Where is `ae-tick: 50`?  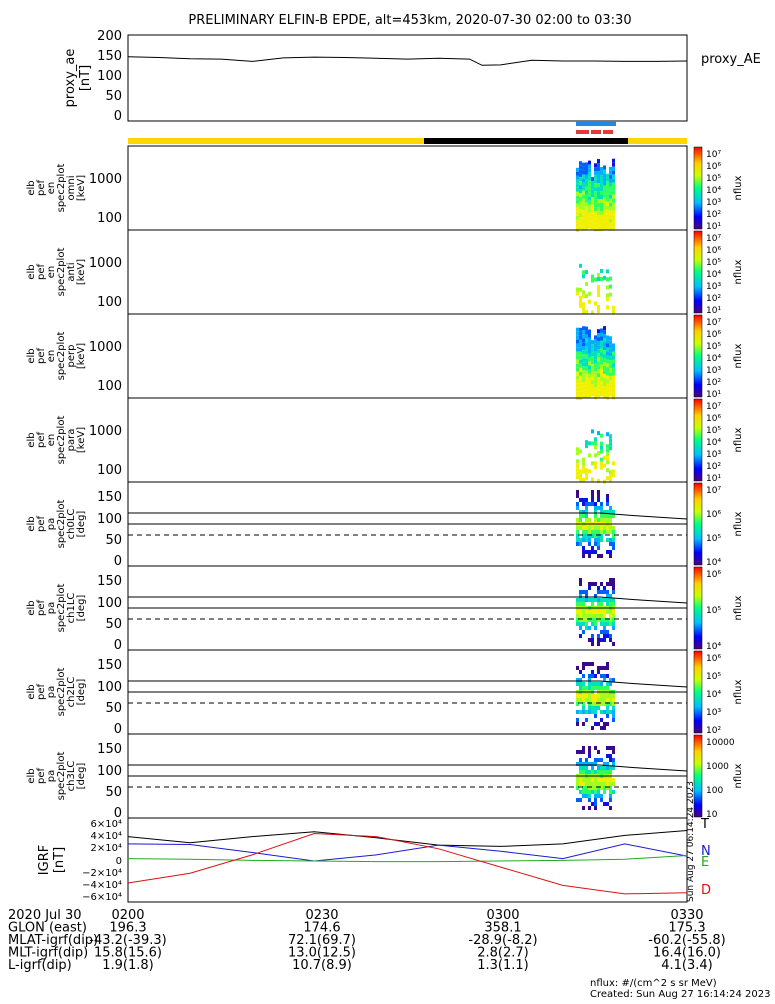 ae-tick: 50 is located at coordinates (113, 96).